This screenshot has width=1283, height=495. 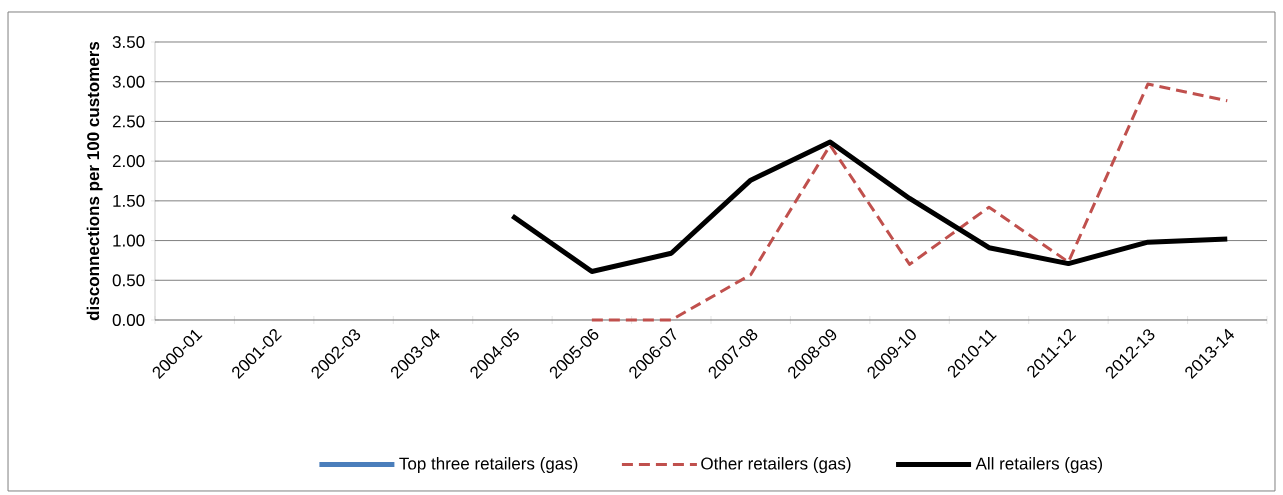 What do you see at coordinates (128, 42) in the screenshot?
I see `y-tick-label: 3.50` at bounding box center [128, 42].